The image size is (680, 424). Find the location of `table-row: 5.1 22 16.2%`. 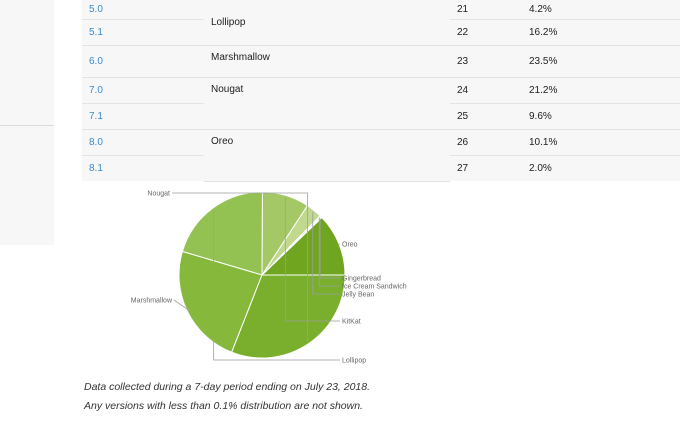

table-row: 5.1 22 16.2% is located at coordinates (381, 32).